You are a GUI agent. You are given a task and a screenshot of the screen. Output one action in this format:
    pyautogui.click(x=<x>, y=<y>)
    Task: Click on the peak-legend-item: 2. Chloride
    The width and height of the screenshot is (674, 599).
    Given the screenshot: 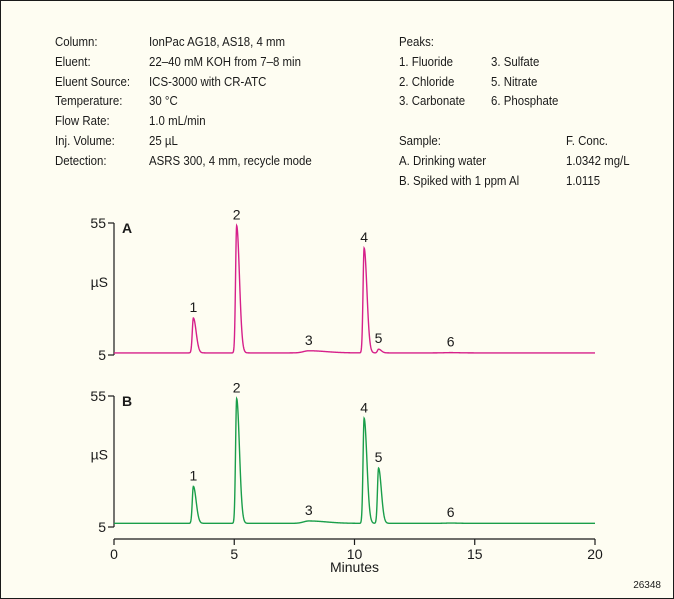 What is the action you would take?
    pyautogui.click(x=427, y=81)
    